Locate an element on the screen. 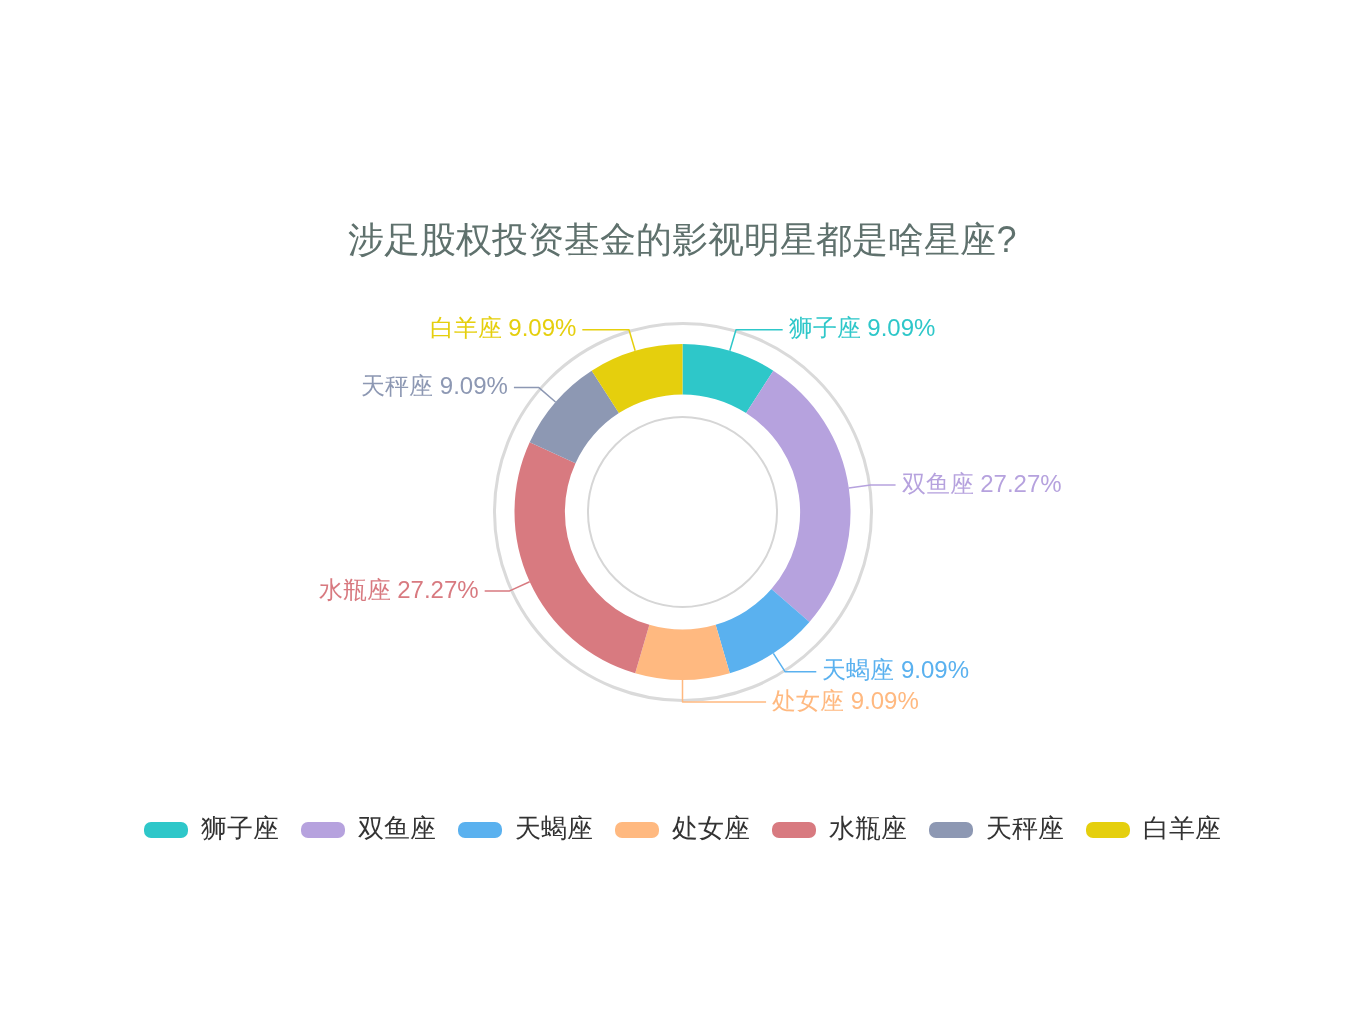 The image size is (1365, 1023). data-label: 天蝎座 9.09% is located at coordinates (895, 670).